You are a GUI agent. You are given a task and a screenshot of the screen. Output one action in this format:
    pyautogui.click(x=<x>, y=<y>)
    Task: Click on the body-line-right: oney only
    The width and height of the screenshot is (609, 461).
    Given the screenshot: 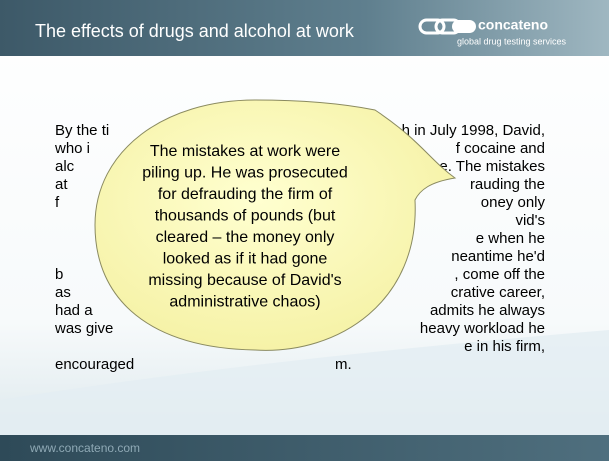 What is the action you would take?
    pyautogui.click(x=513, y=202)
    